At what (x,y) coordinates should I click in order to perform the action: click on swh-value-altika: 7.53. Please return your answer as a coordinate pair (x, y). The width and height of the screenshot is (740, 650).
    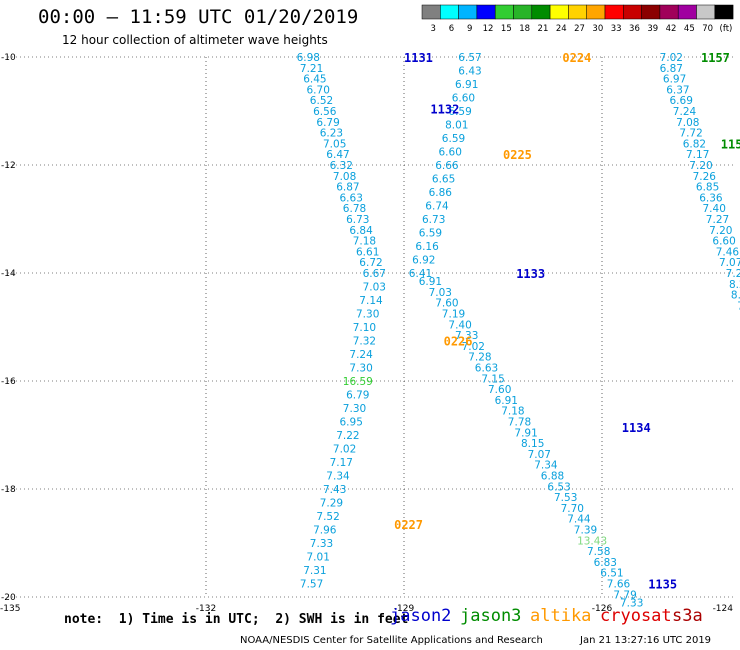
    Looking at the image, I should click on (565, 498).